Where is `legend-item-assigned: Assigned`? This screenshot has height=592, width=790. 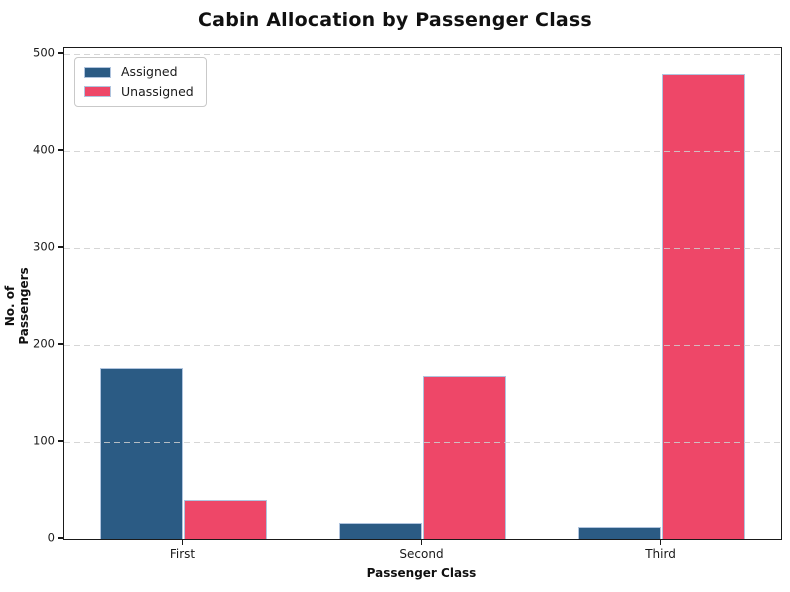 legend-item-assigned: Assigned is located at coordinates (139, 71).